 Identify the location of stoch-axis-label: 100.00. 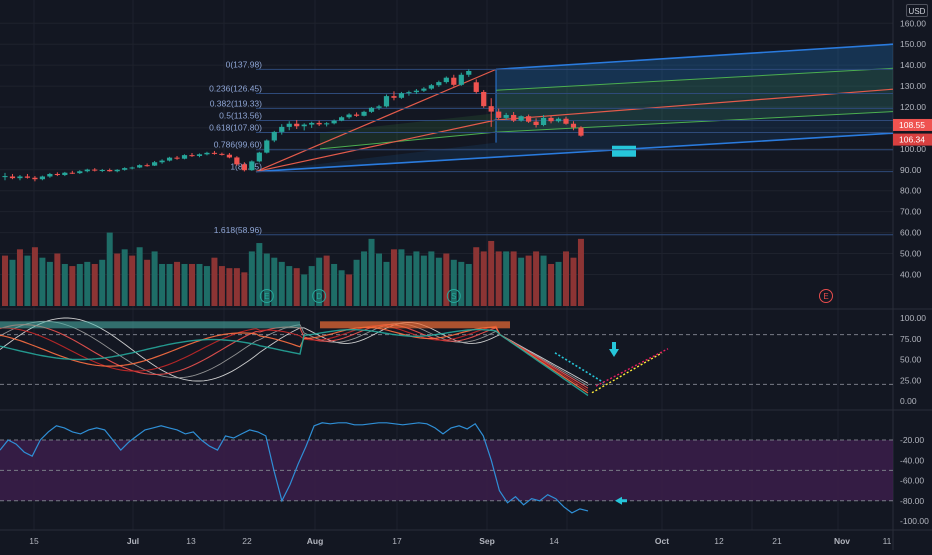
(913, 318).